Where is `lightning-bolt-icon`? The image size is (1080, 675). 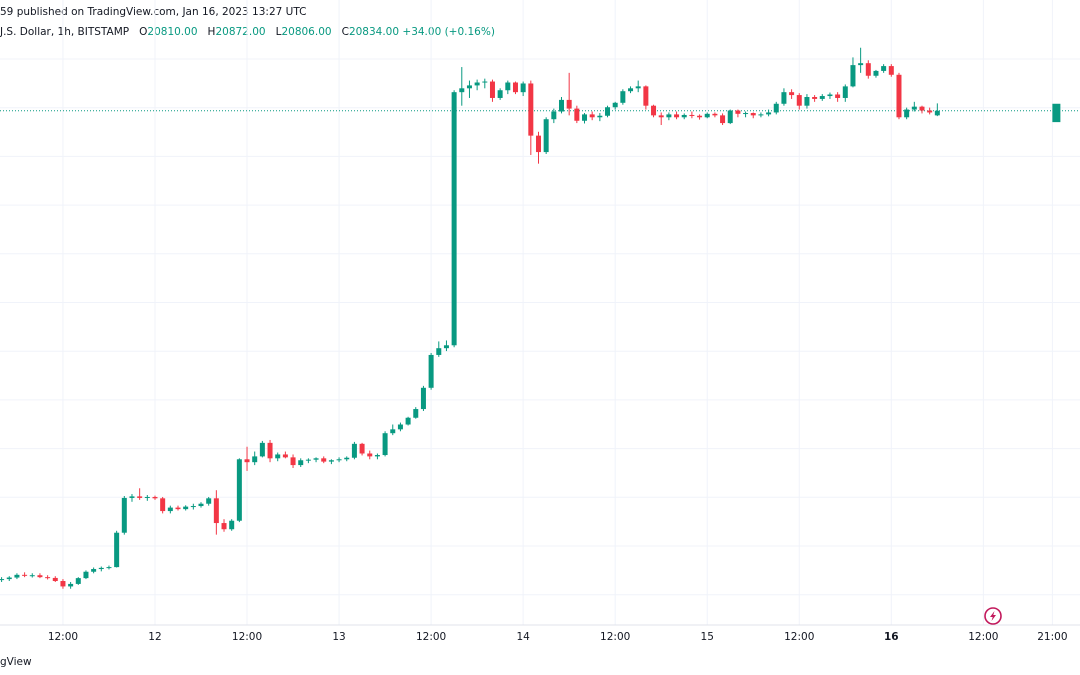
lightning-bolt-icon is located at coordinates (993, 616).